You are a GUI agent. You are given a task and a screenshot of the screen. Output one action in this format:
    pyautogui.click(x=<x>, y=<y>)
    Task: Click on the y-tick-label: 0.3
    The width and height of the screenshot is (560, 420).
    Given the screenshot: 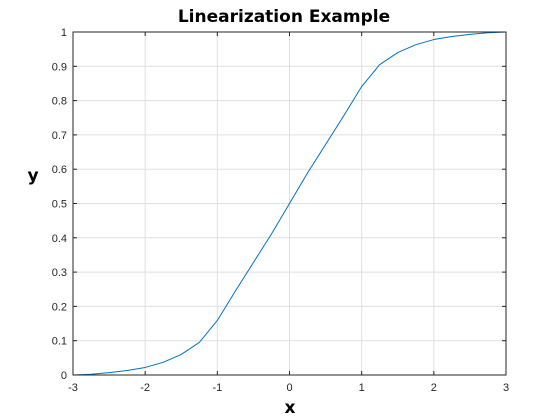 What is the action you would take?
    pyautogui.click(x=59, y=273)
    